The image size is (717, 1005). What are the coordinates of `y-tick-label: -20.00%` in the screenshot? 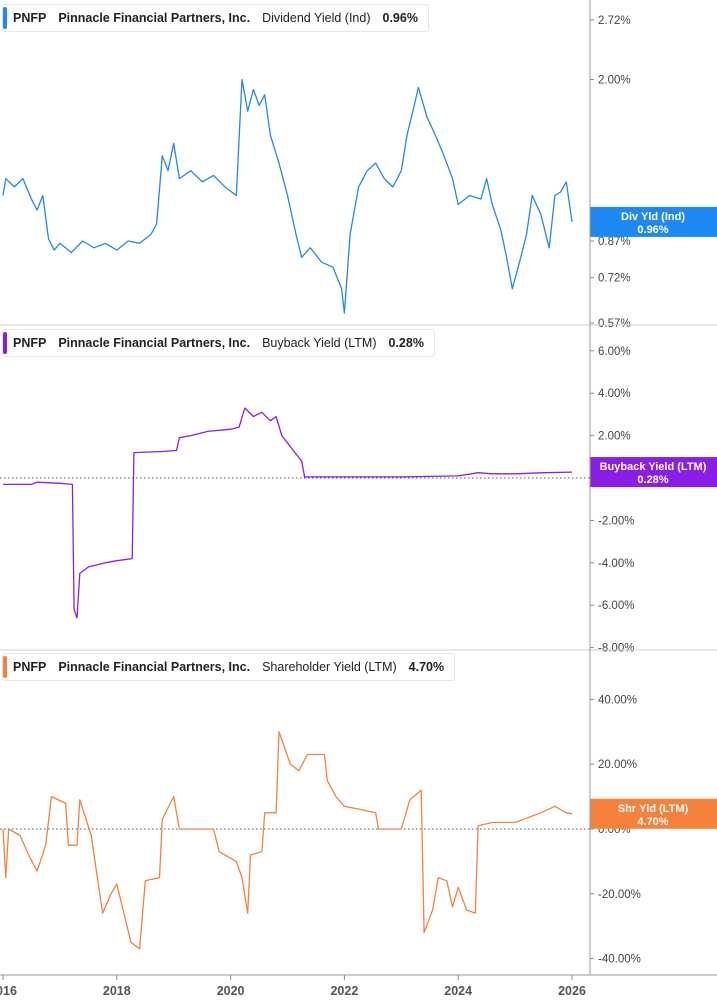 It's located at (619, 895).